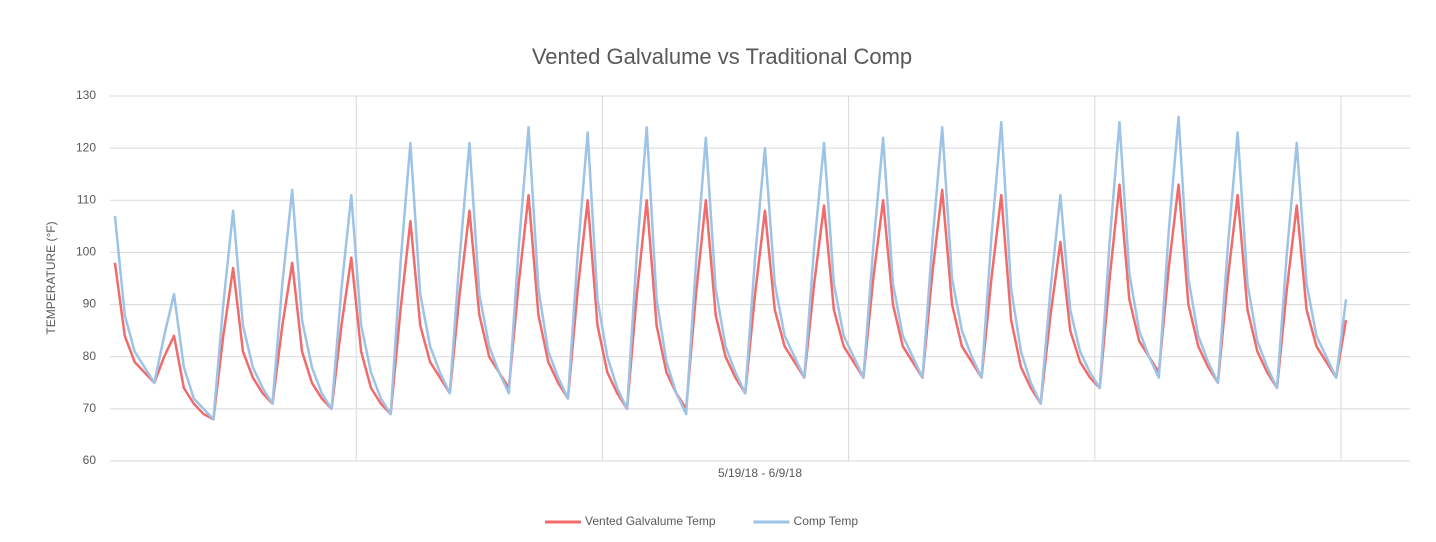  Describe the element at coordinates (86, 147) in the screenshot. I see `y-tick-label: 120` at that location.